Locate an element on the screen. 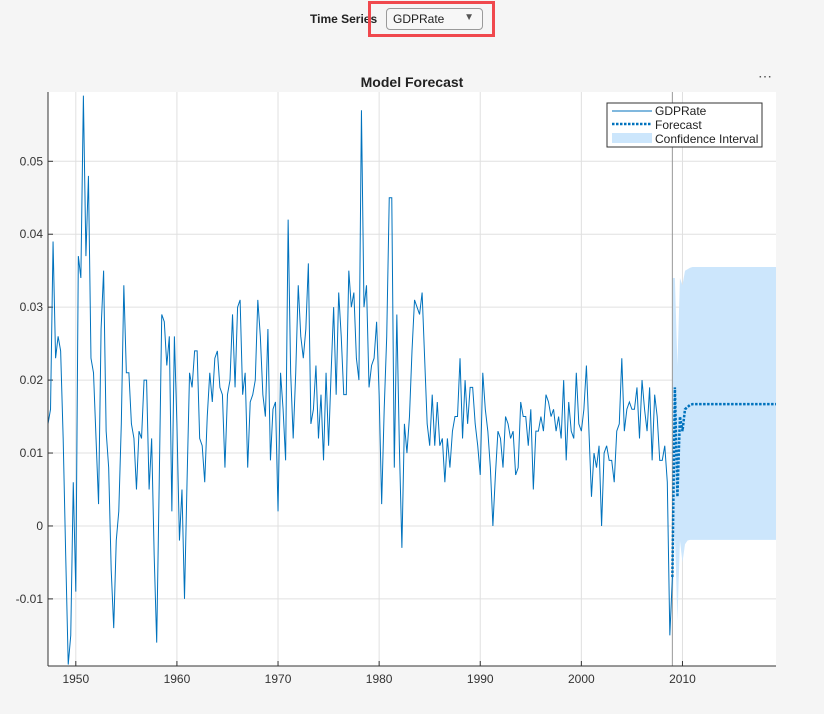  y-tick-label: 0.01 is located at coordinates (32, 453).